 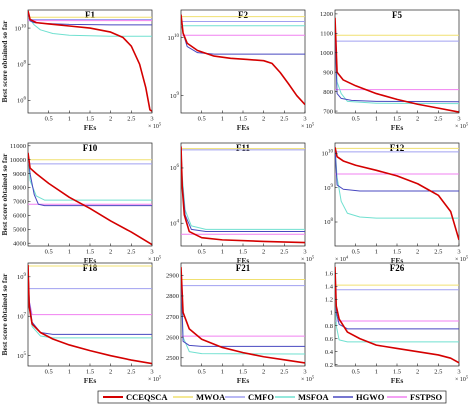 I want to click on y-tick-label: 5000, so click(x=19, y=229).